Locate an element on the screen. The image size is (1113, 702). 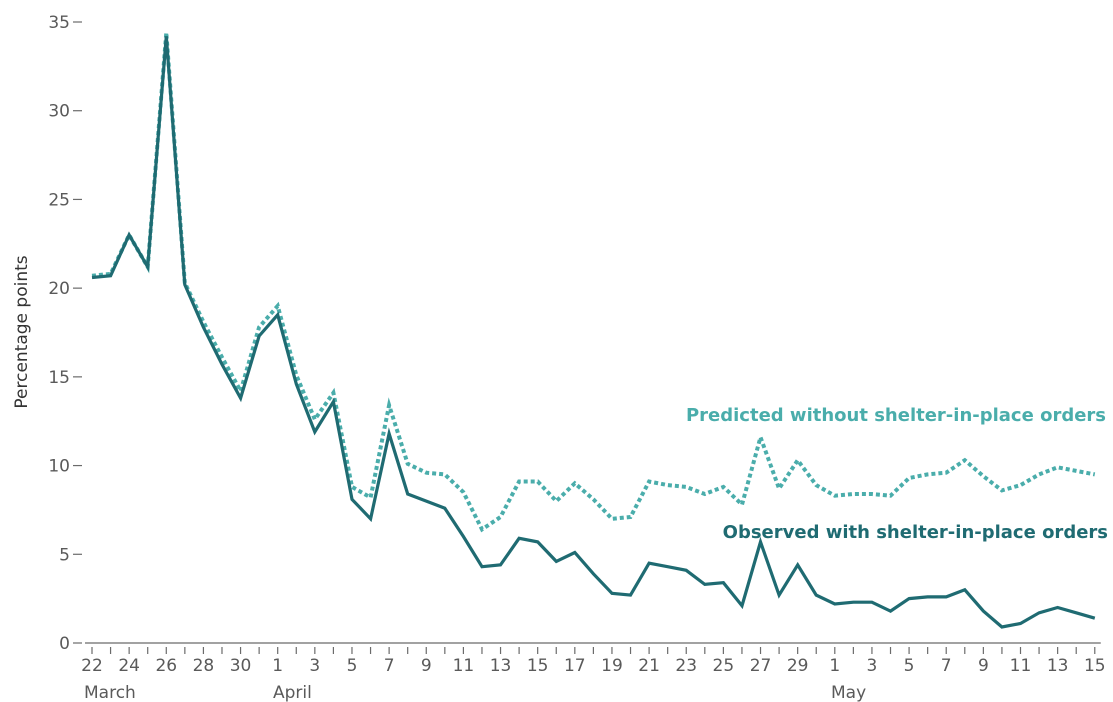
x-tick-label: 17 is located at coordinates (575, 666).